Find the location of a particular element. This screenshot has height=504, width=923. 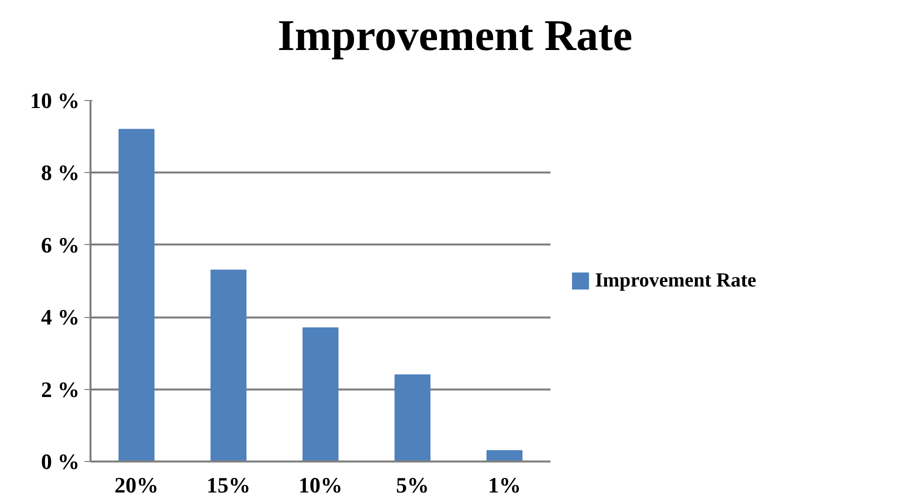

y-tick-label: 6 % is located at coordinates (60, 245).